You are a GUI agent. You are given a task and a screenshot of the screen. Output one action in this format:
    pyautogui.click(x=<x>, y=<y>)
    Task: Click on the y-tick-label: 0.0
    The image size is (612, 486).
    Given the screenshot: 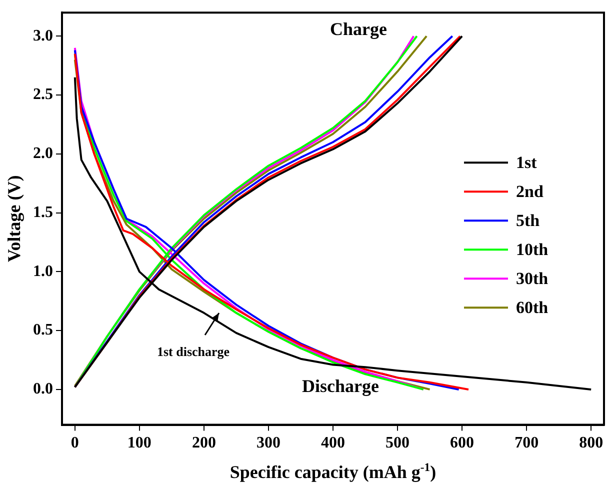 What is the action you would take?
    pyautogui.click(x=43, y=389)
    